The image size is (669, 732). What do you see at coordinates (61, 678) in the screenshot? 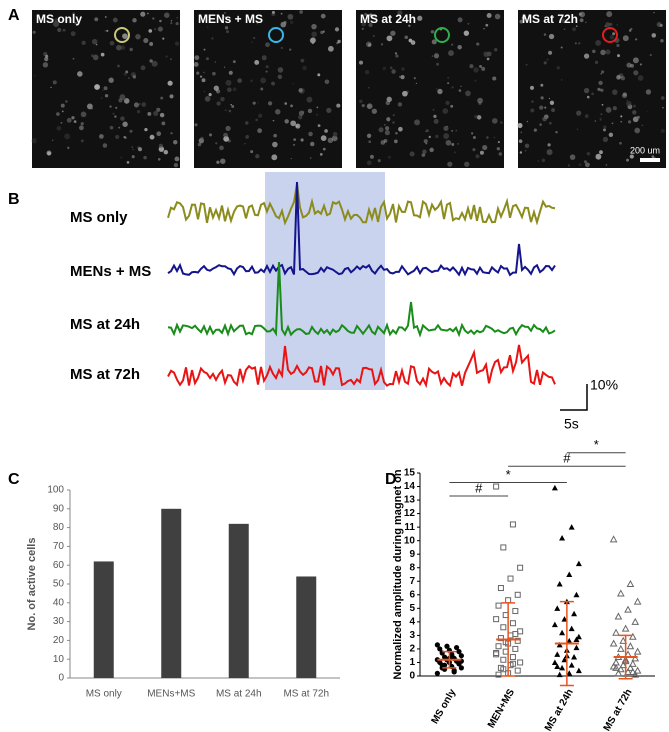
I see `y-tick-label: 0` at bounding box center [61, 678].